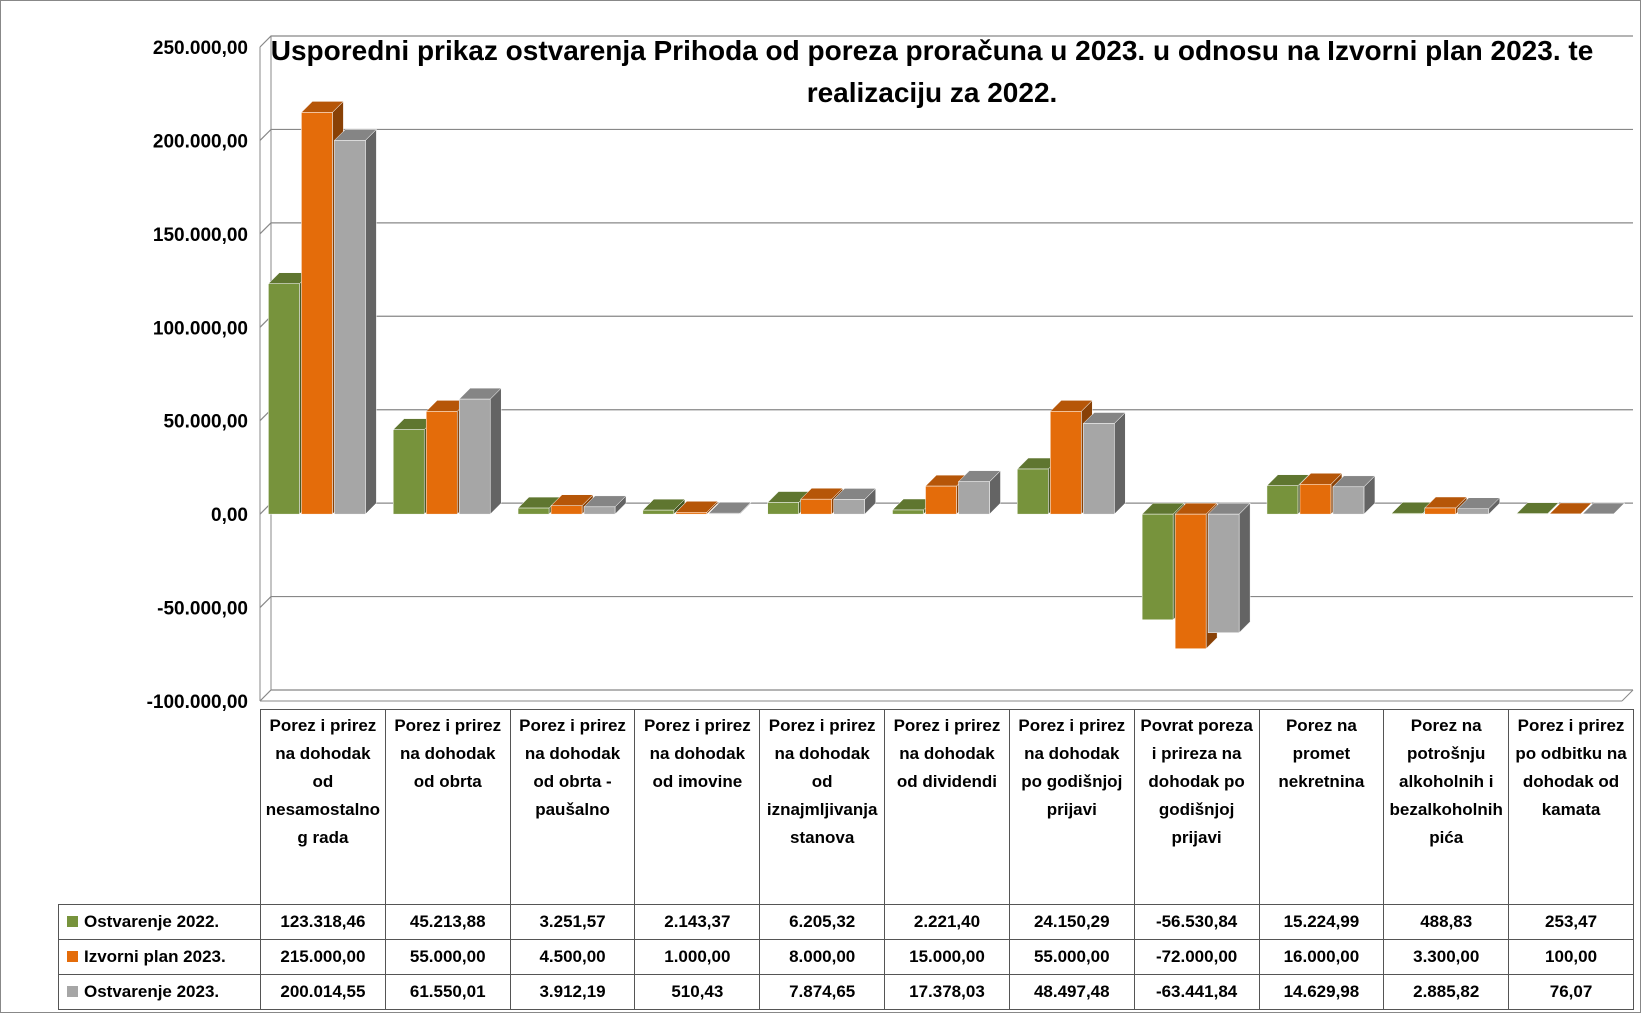 Image resolution: width=1641 pixels, height=1013 pixels. I want to click on data-label: 45.213,88, so click(447, 922).